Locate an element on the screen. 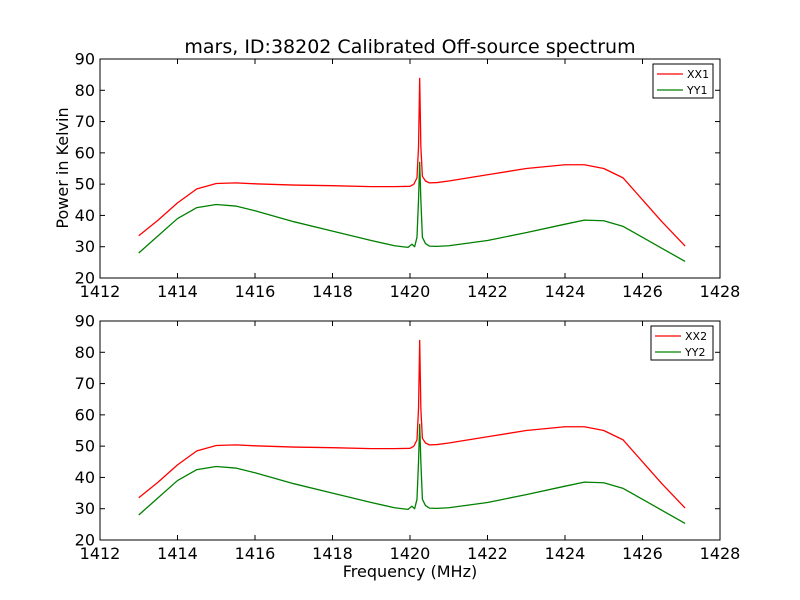  legend-label-xx2: XX2 is located at coordinates (696, 336).